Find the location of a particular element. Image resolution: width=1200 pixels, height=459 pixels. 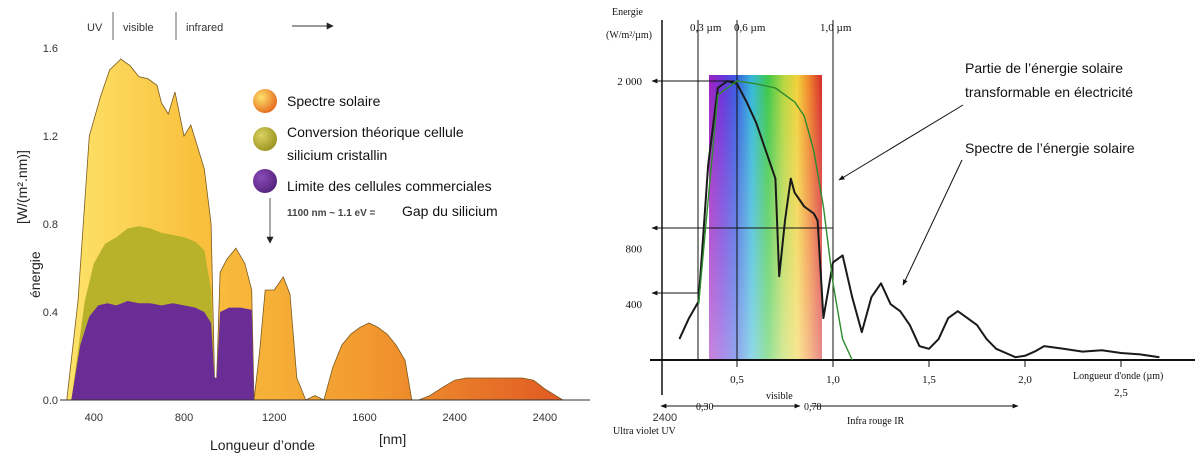

top-label-06: 0,6 µm is located at coordinates (750, 28).